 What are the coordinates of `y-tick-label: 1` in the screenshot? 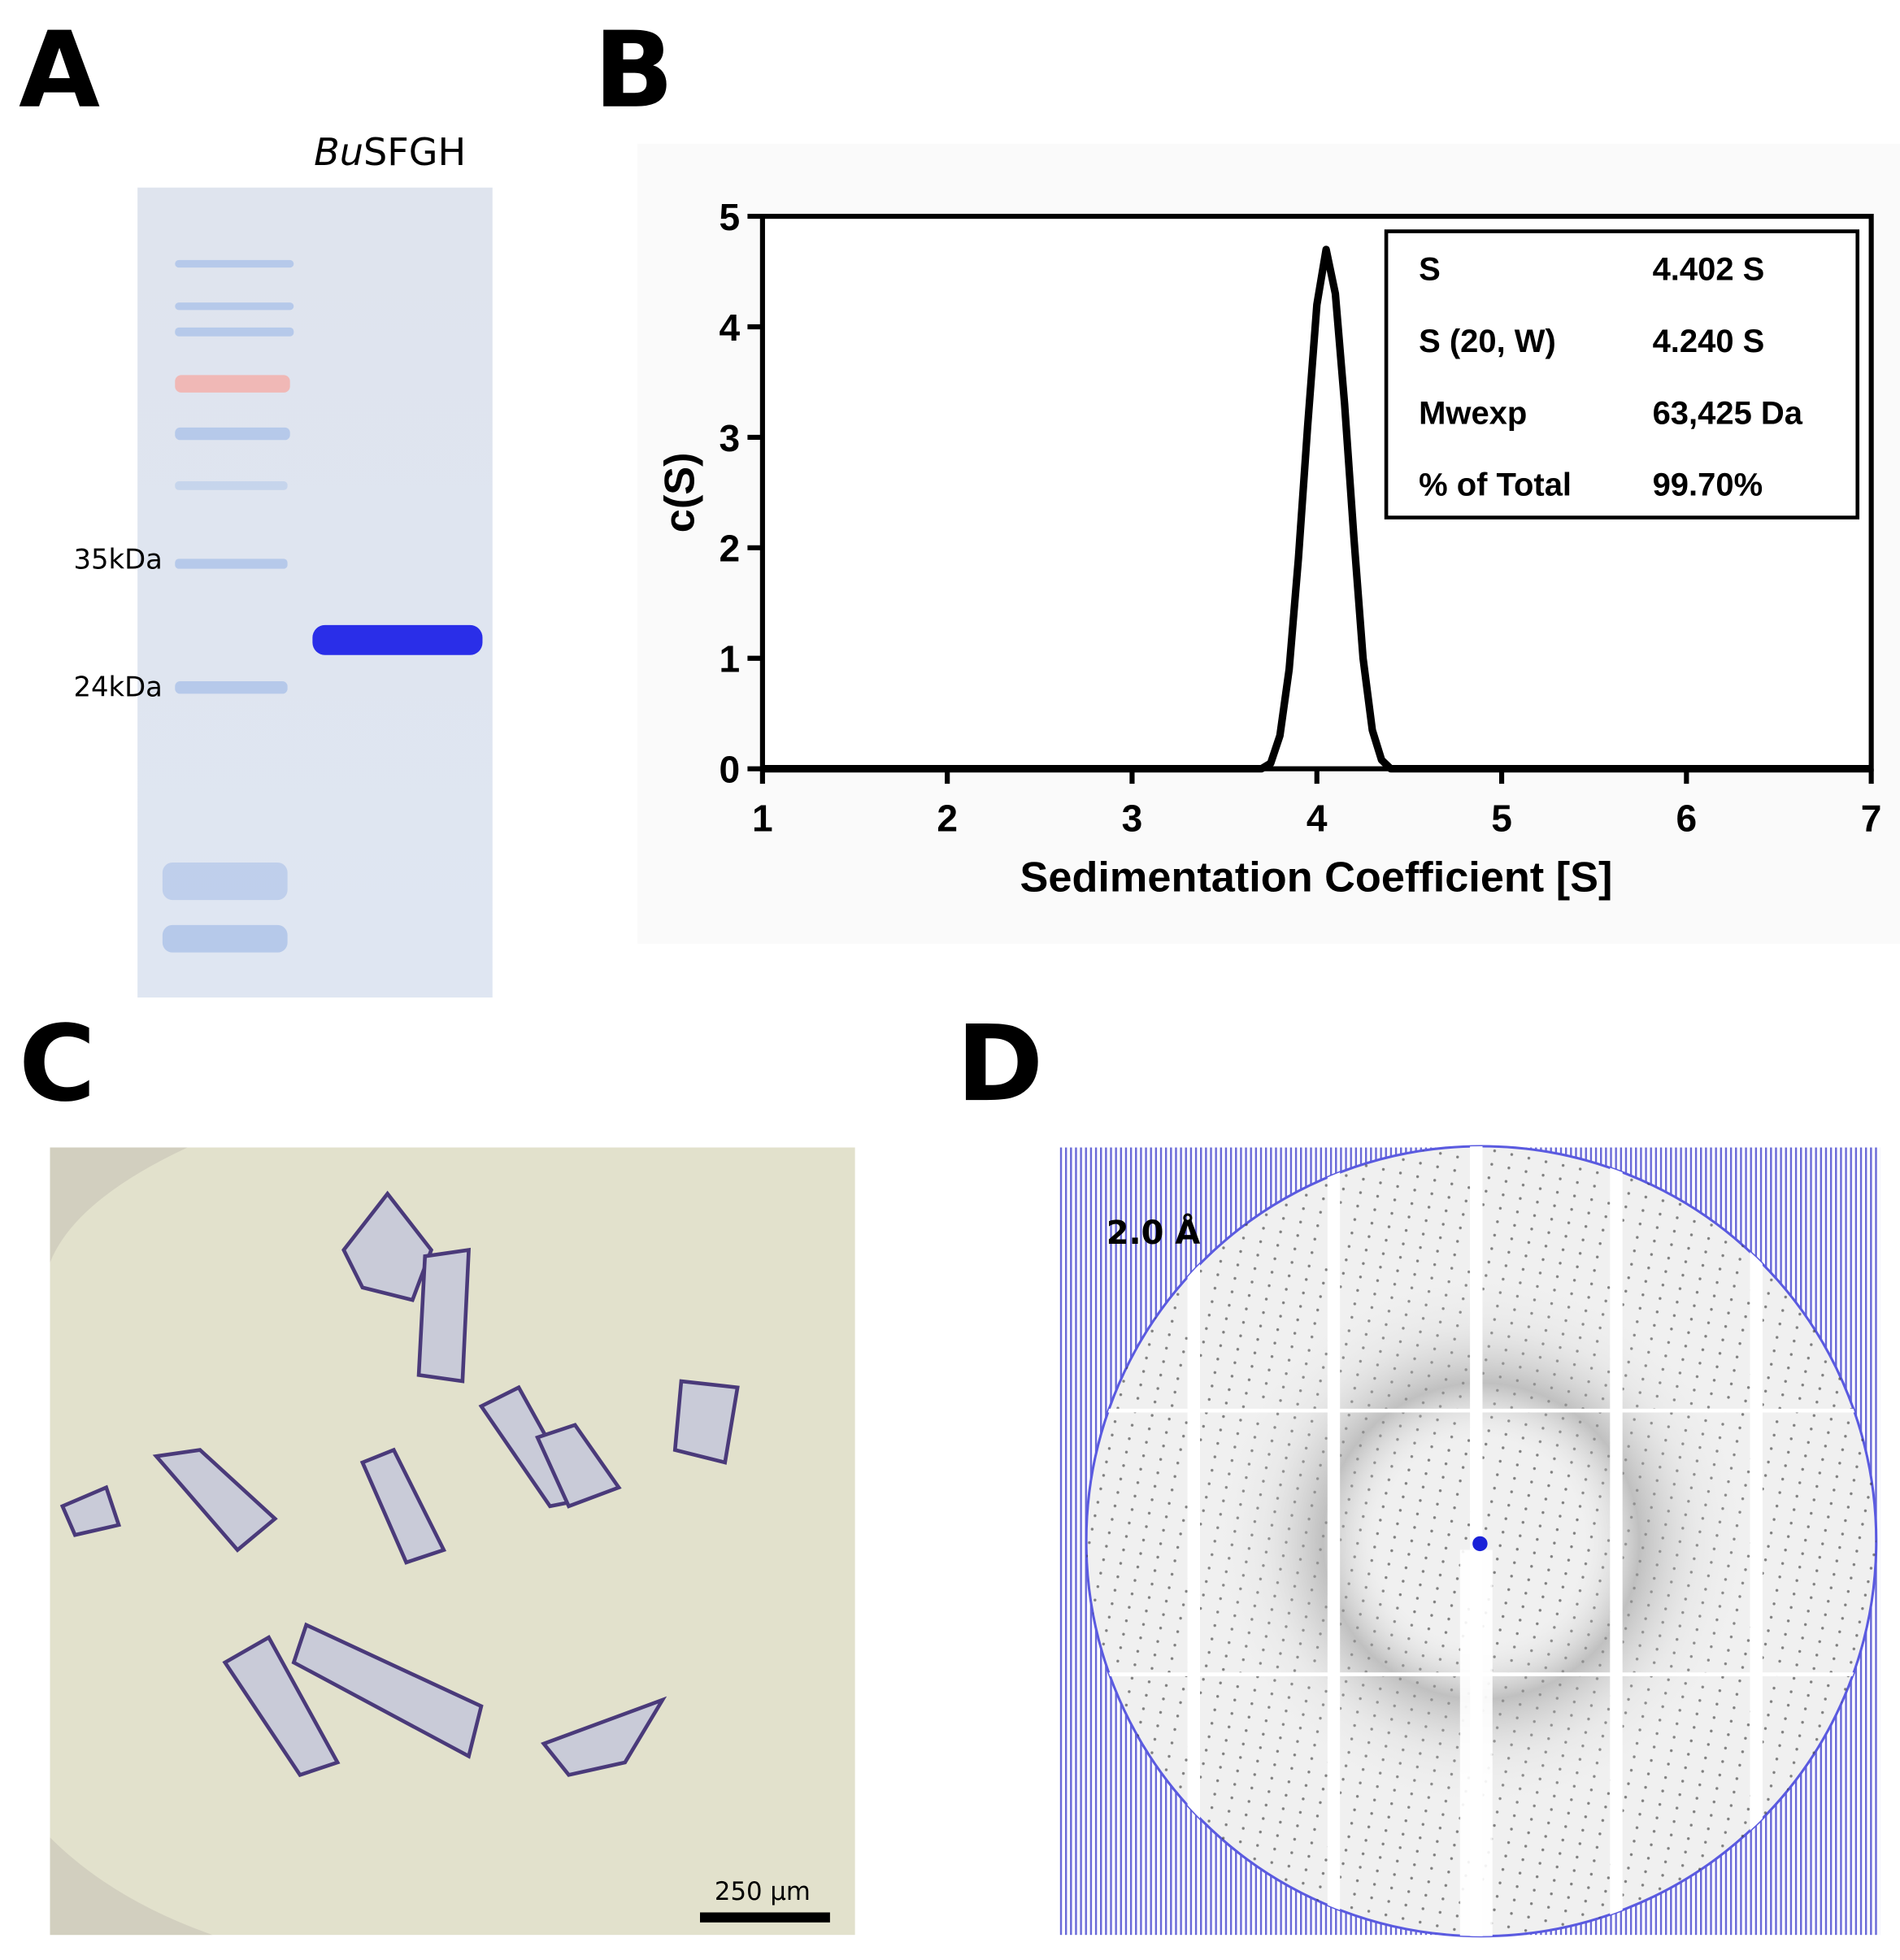 It's located at (730, 659).